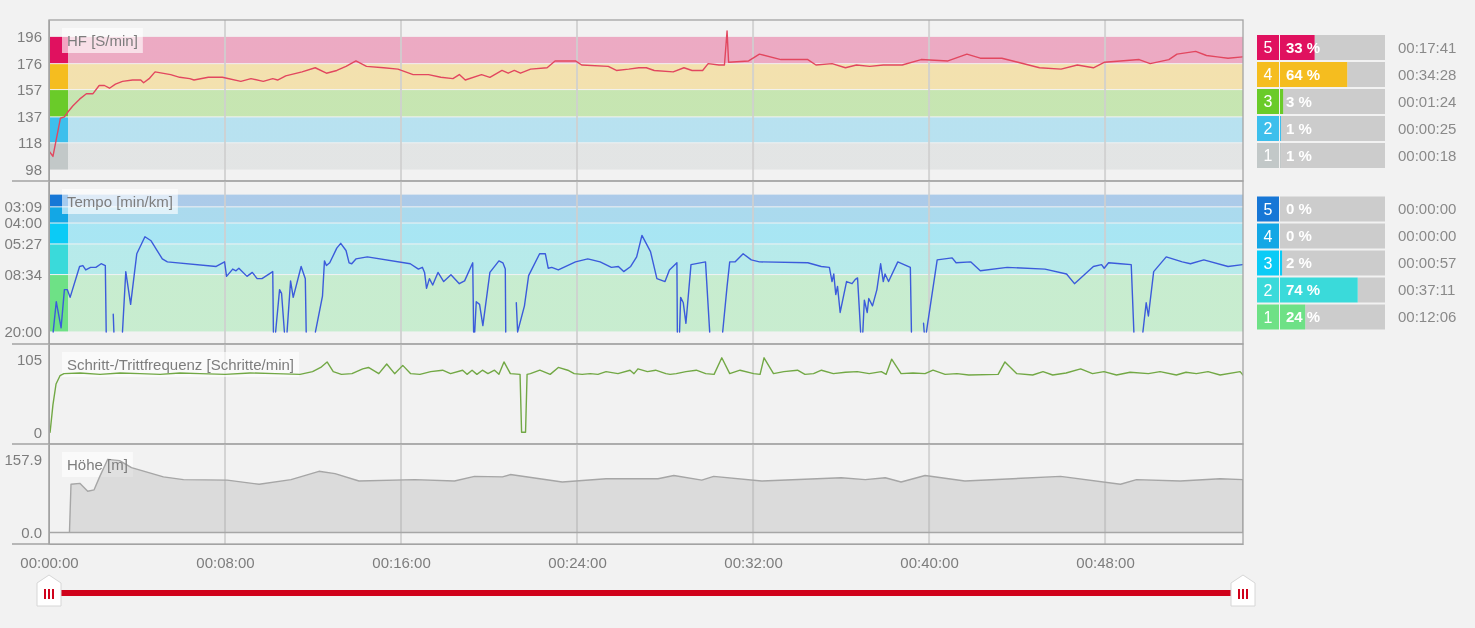  Describe the element at coordinates (23, 223) in the screenshot. I see `y-tick-label: 04:00` at that location.